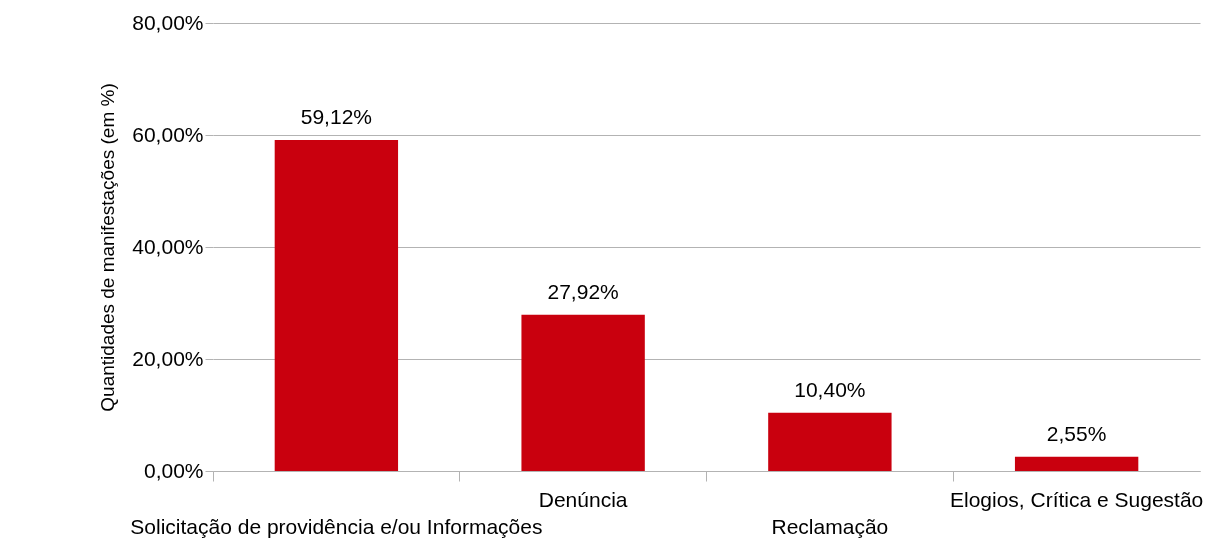 Image resolution: width=1231 pixels, height=547 pixels. I want to click on data-label: 27,92%, so click(583, 291).